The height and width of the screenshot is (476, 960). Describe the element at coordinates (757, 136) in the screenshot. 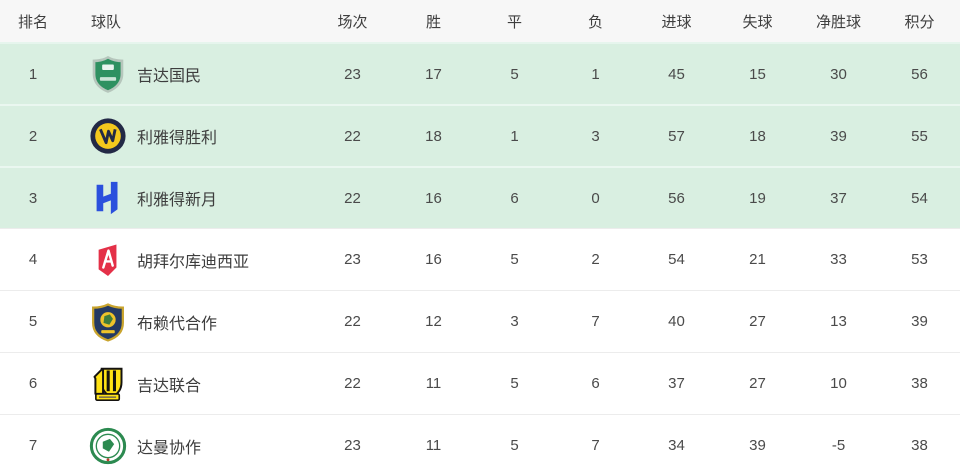

I see `goals-against-value: 18` at that location.